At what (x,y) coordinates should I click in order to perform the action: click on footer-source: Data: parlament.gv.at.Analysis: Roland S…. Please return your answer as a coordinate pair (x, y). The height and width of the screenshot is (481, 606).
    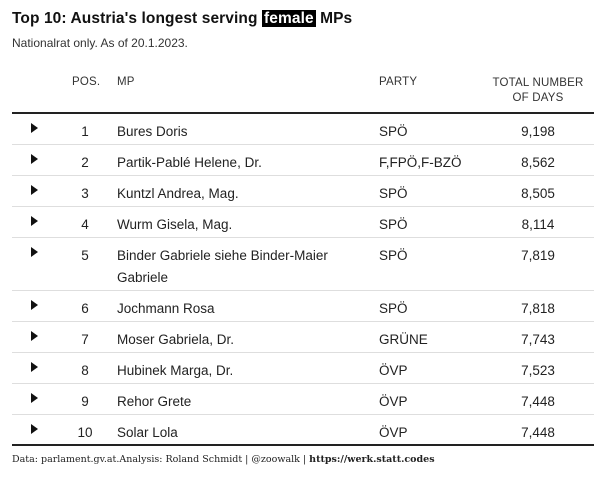
    Looking at the image, I should click on (161, 459).